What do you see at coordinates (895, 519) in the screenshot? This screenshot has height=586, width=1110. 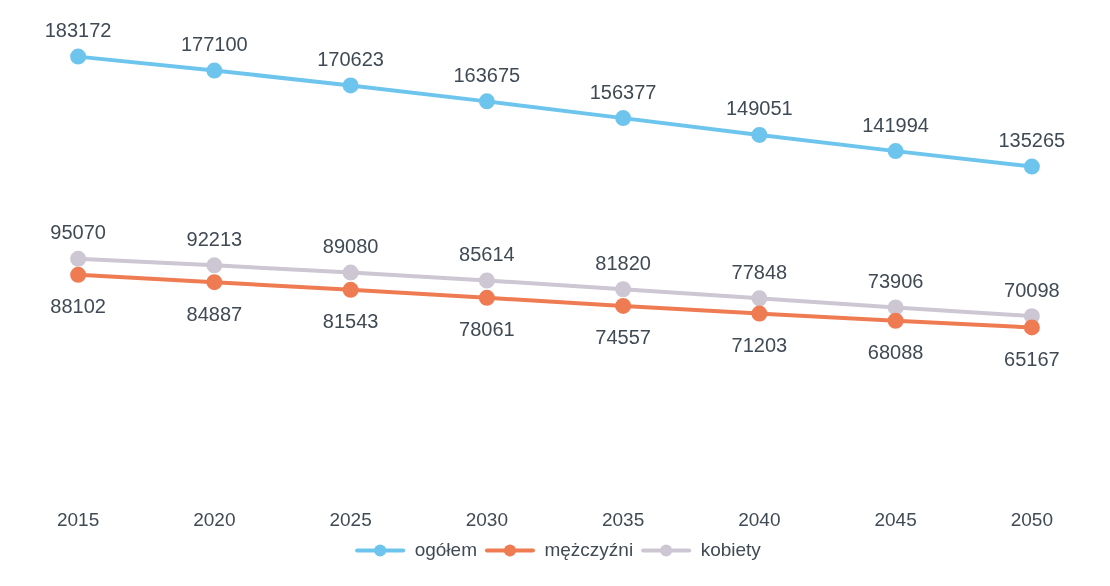 I see `x-tick-label: 2045` at bounding box center [895, 519].